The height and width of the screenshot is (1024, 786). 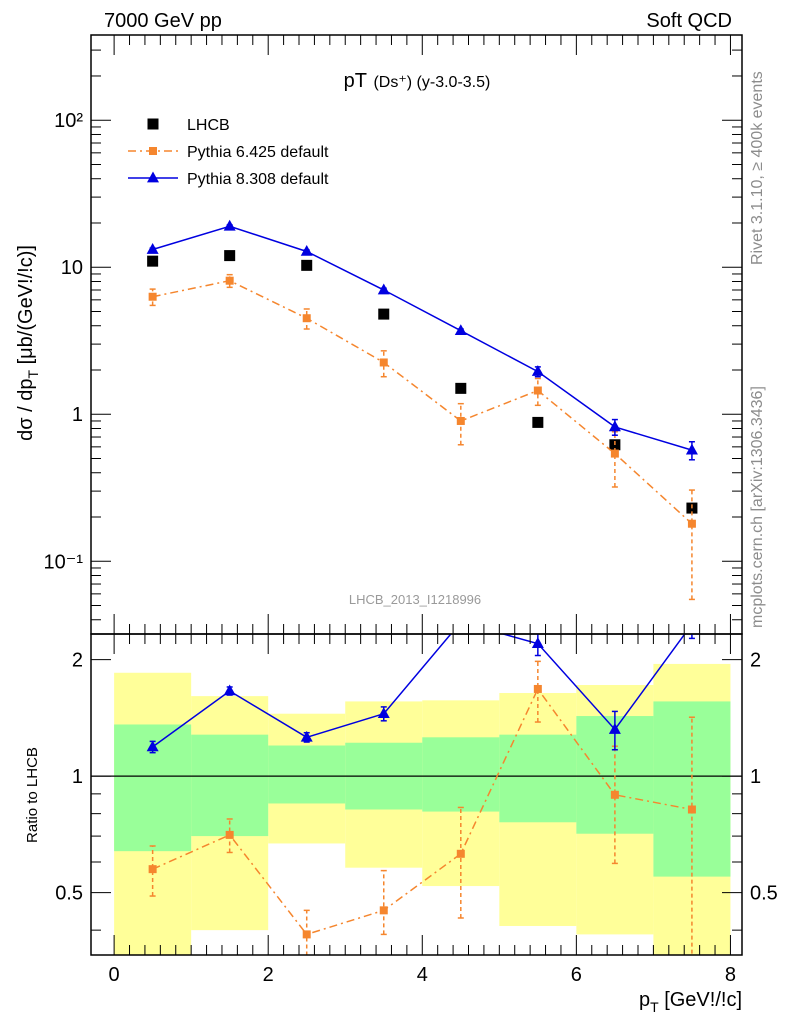 I want to click on ratio-y-axis-label: Ratio to LHCB, so click(x=32, y=795).